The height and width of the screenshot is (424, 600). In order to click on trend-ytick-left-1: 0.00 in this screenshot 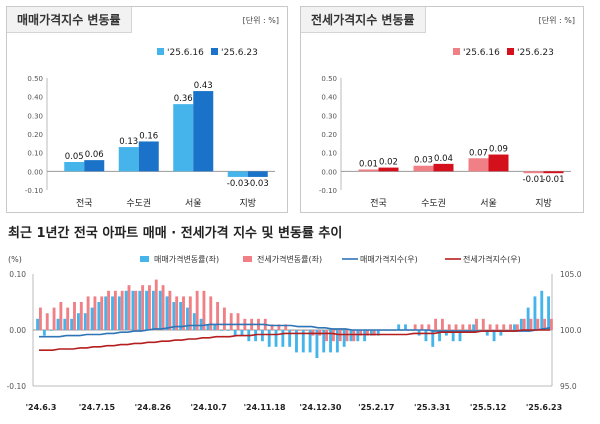, I will do `click(17, 330)`.